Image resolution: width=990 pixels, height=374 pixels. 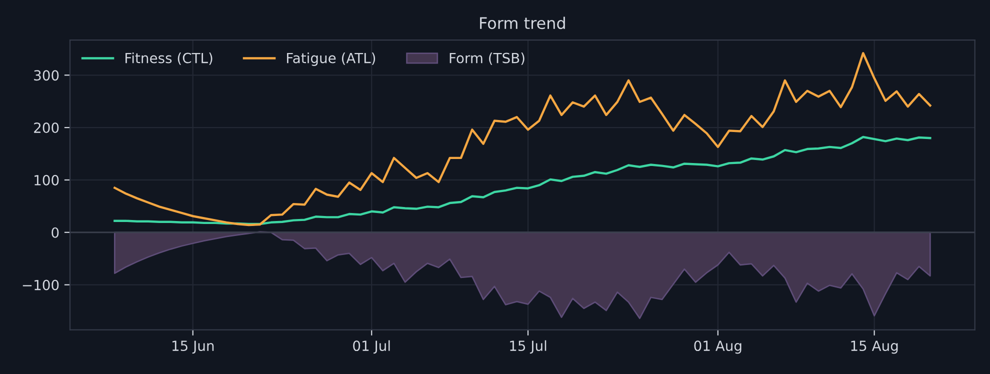 What do you see at coordinates (169, 58) in the screenshot?
I see `legend-label: Fitness (CTL)` at bounding box center [169, 58].